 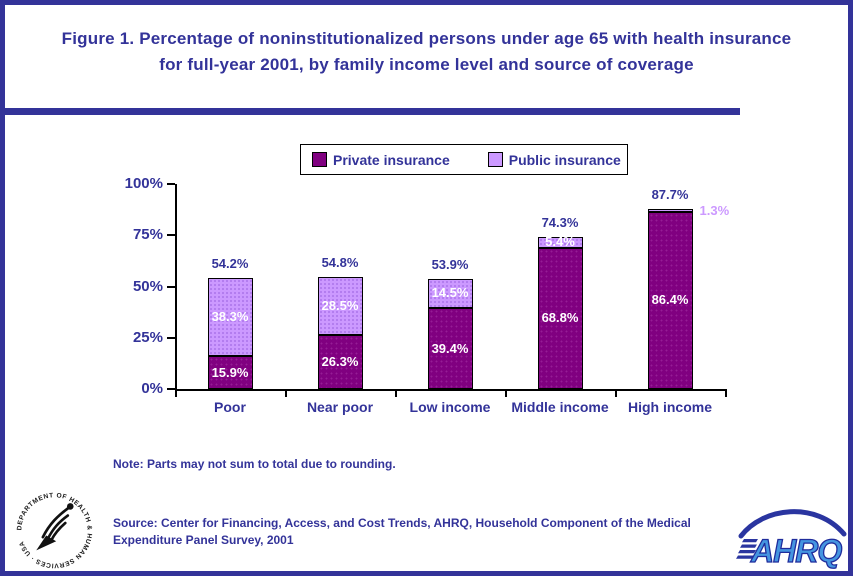 What do you see at coordinates (451, 390) in the screenshot?
I see `x-axis-line` at bounding box center [451, 390].